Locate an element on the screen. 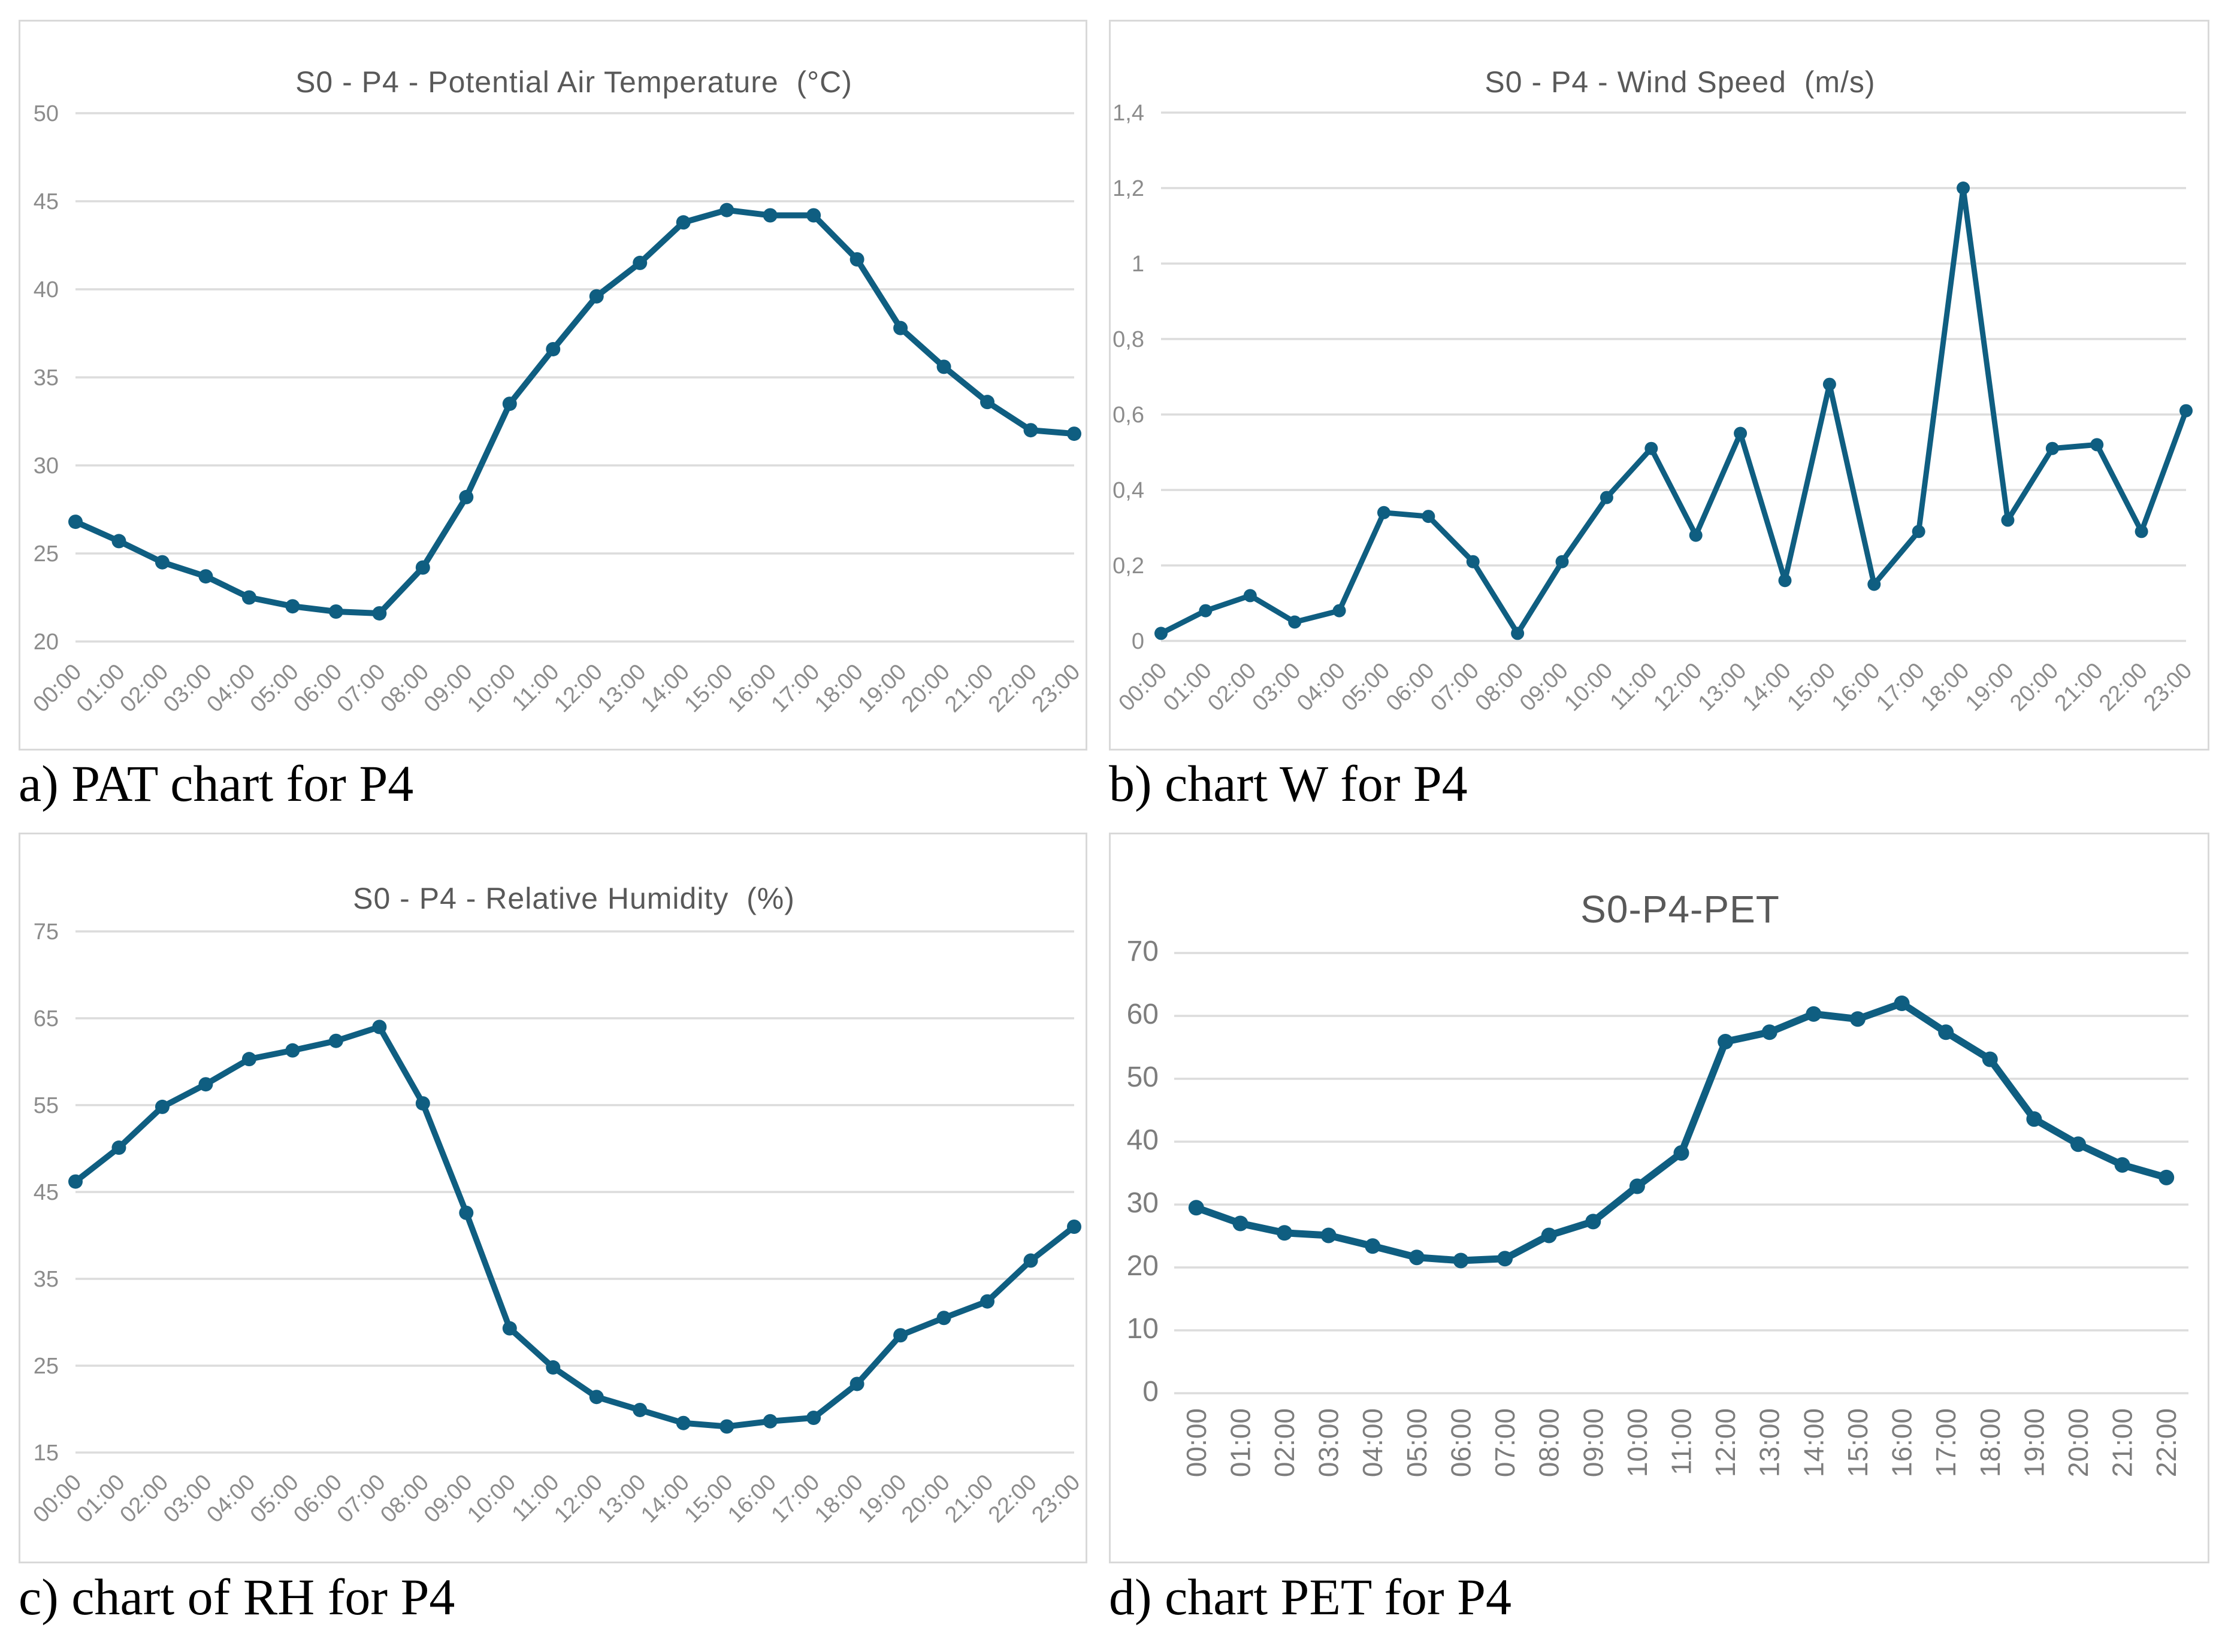 This screenshot has width=2219, height=1652. svg-text: 60 is located at coordinates (1143, 1015).